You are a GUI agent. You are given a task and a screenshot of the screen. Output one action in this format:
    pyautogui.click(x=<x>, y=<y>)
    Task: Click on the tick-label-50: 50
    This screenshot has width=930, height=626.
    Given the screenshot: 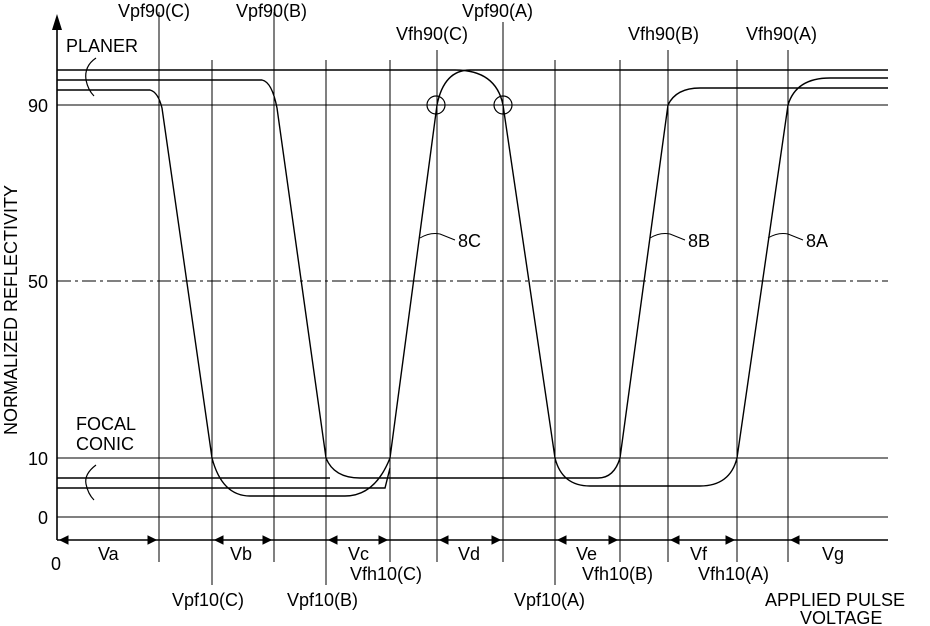 What is the action you would take?
    pyautogui.click(x=38, y=282)
    